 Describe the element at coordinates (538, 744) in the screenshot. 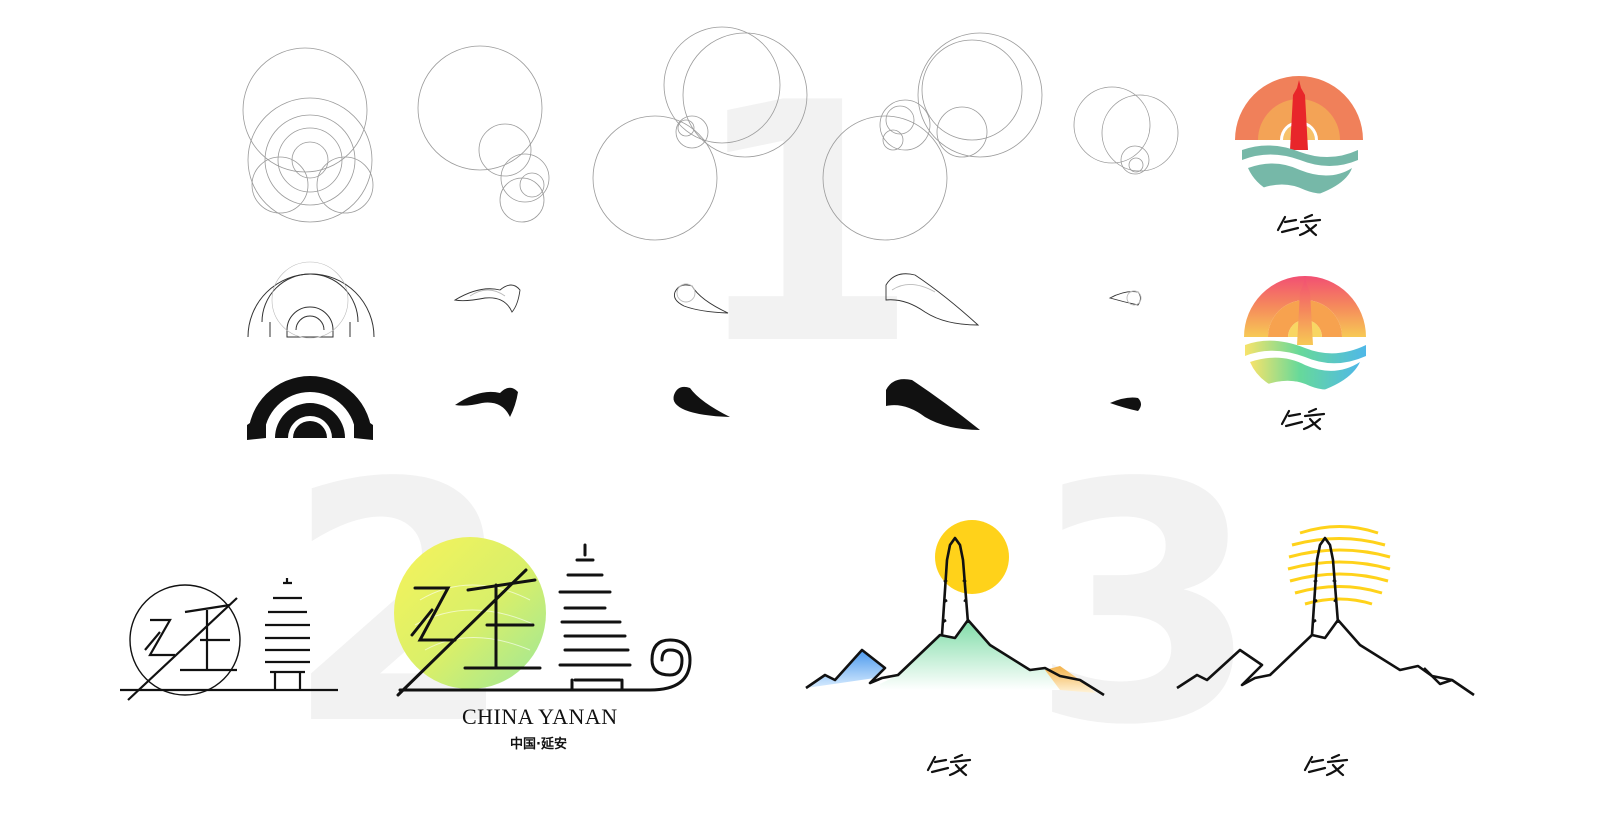

I see `brand-chinese-name: 中国·延安` at that location.